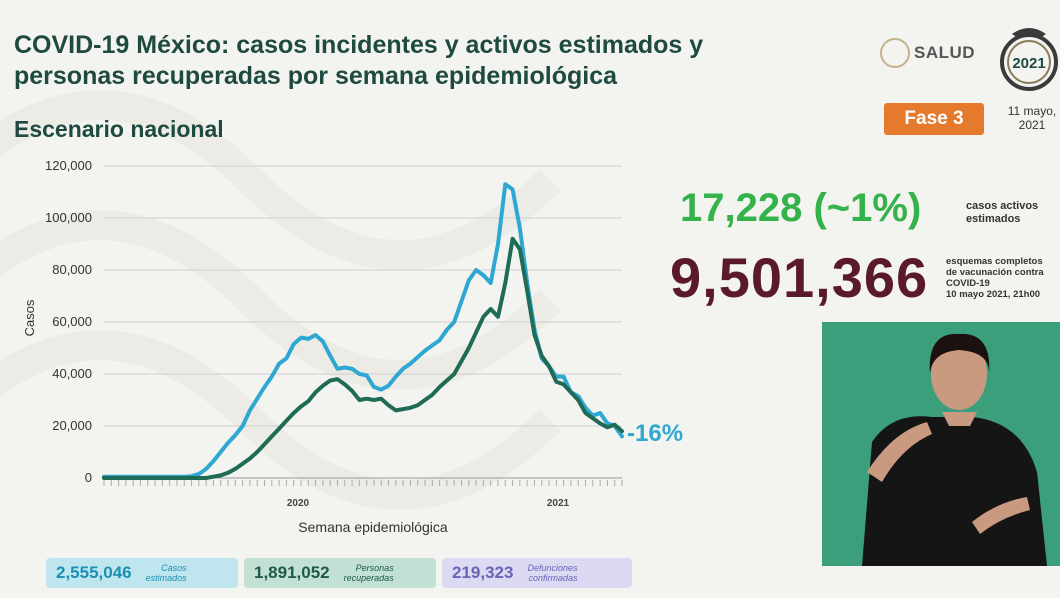 The width and height of the screenshot is (1060, 598). What do you see at coordinates (68, 165) in the screenshot?
I see `y-tick-label: 120,000` at bounding box center [68, 165].